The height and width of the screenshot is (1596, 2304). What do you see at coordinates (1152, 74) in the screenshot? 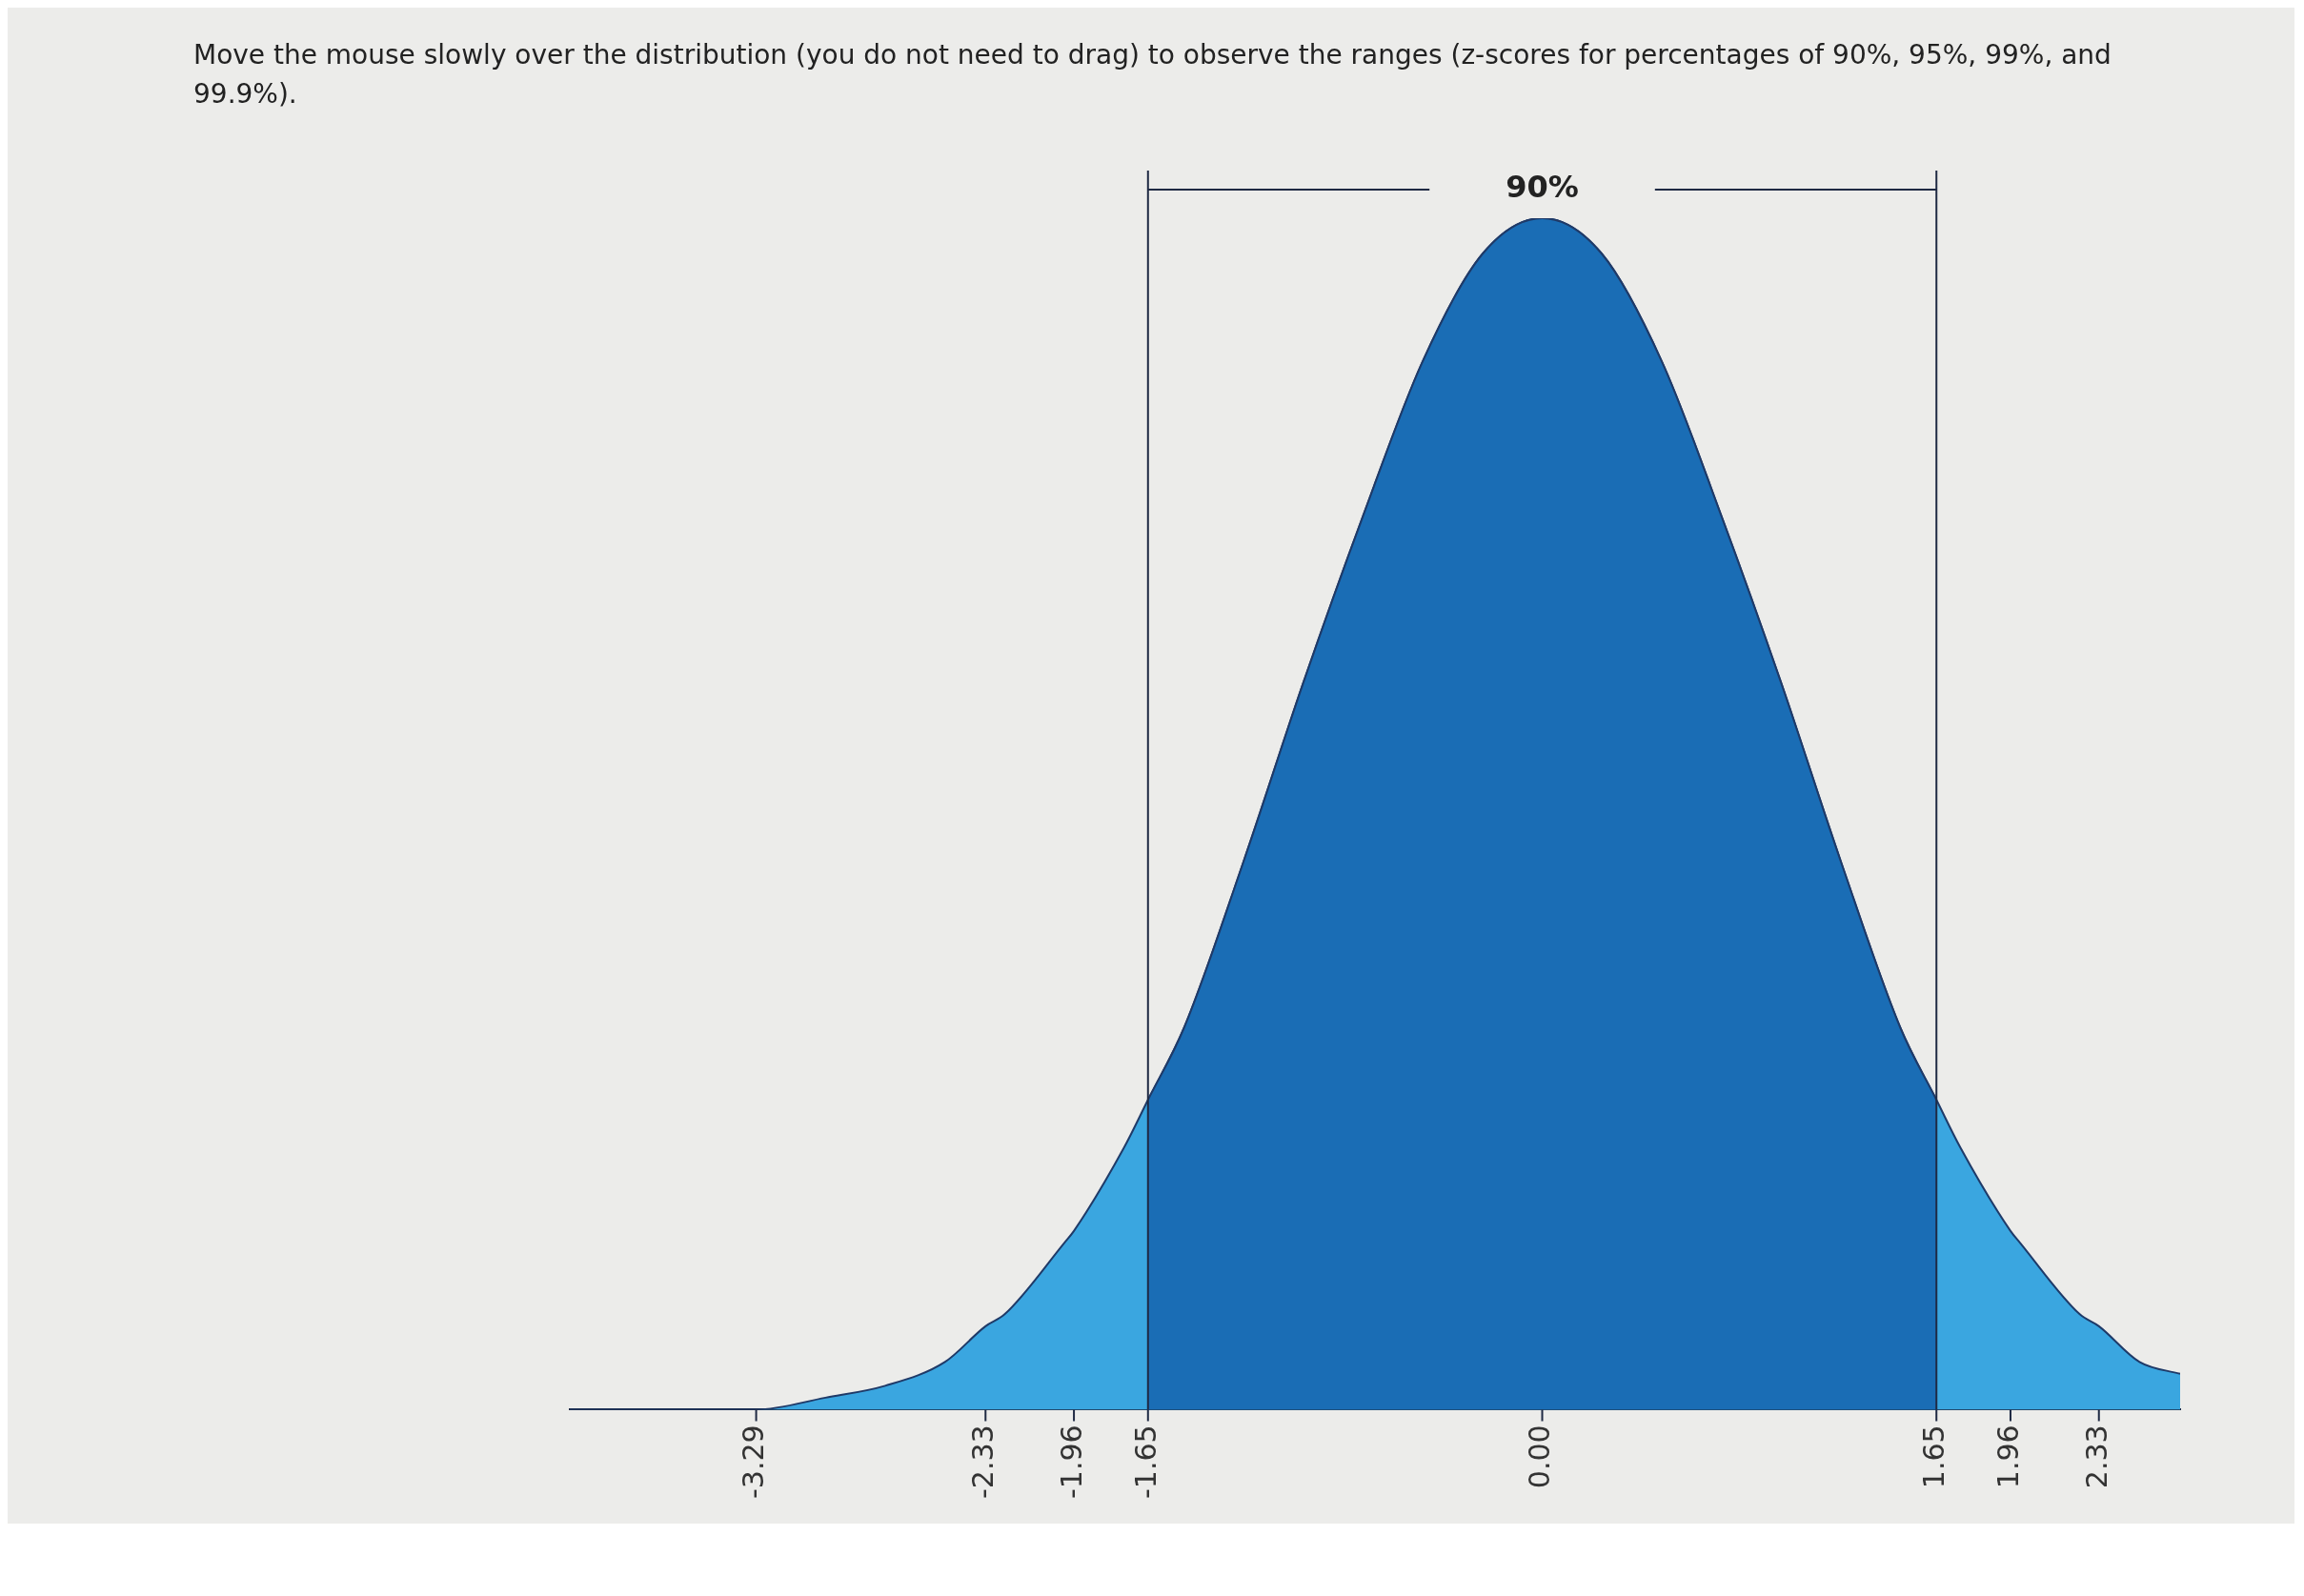
I see `chart-title: Move the mouse slowly over the distribution (you do not need to drag) to observe the ranges (z-scores for percentages of 90%, 95%, 99%, and 99.9%).` at bounding box center [1152, 74].